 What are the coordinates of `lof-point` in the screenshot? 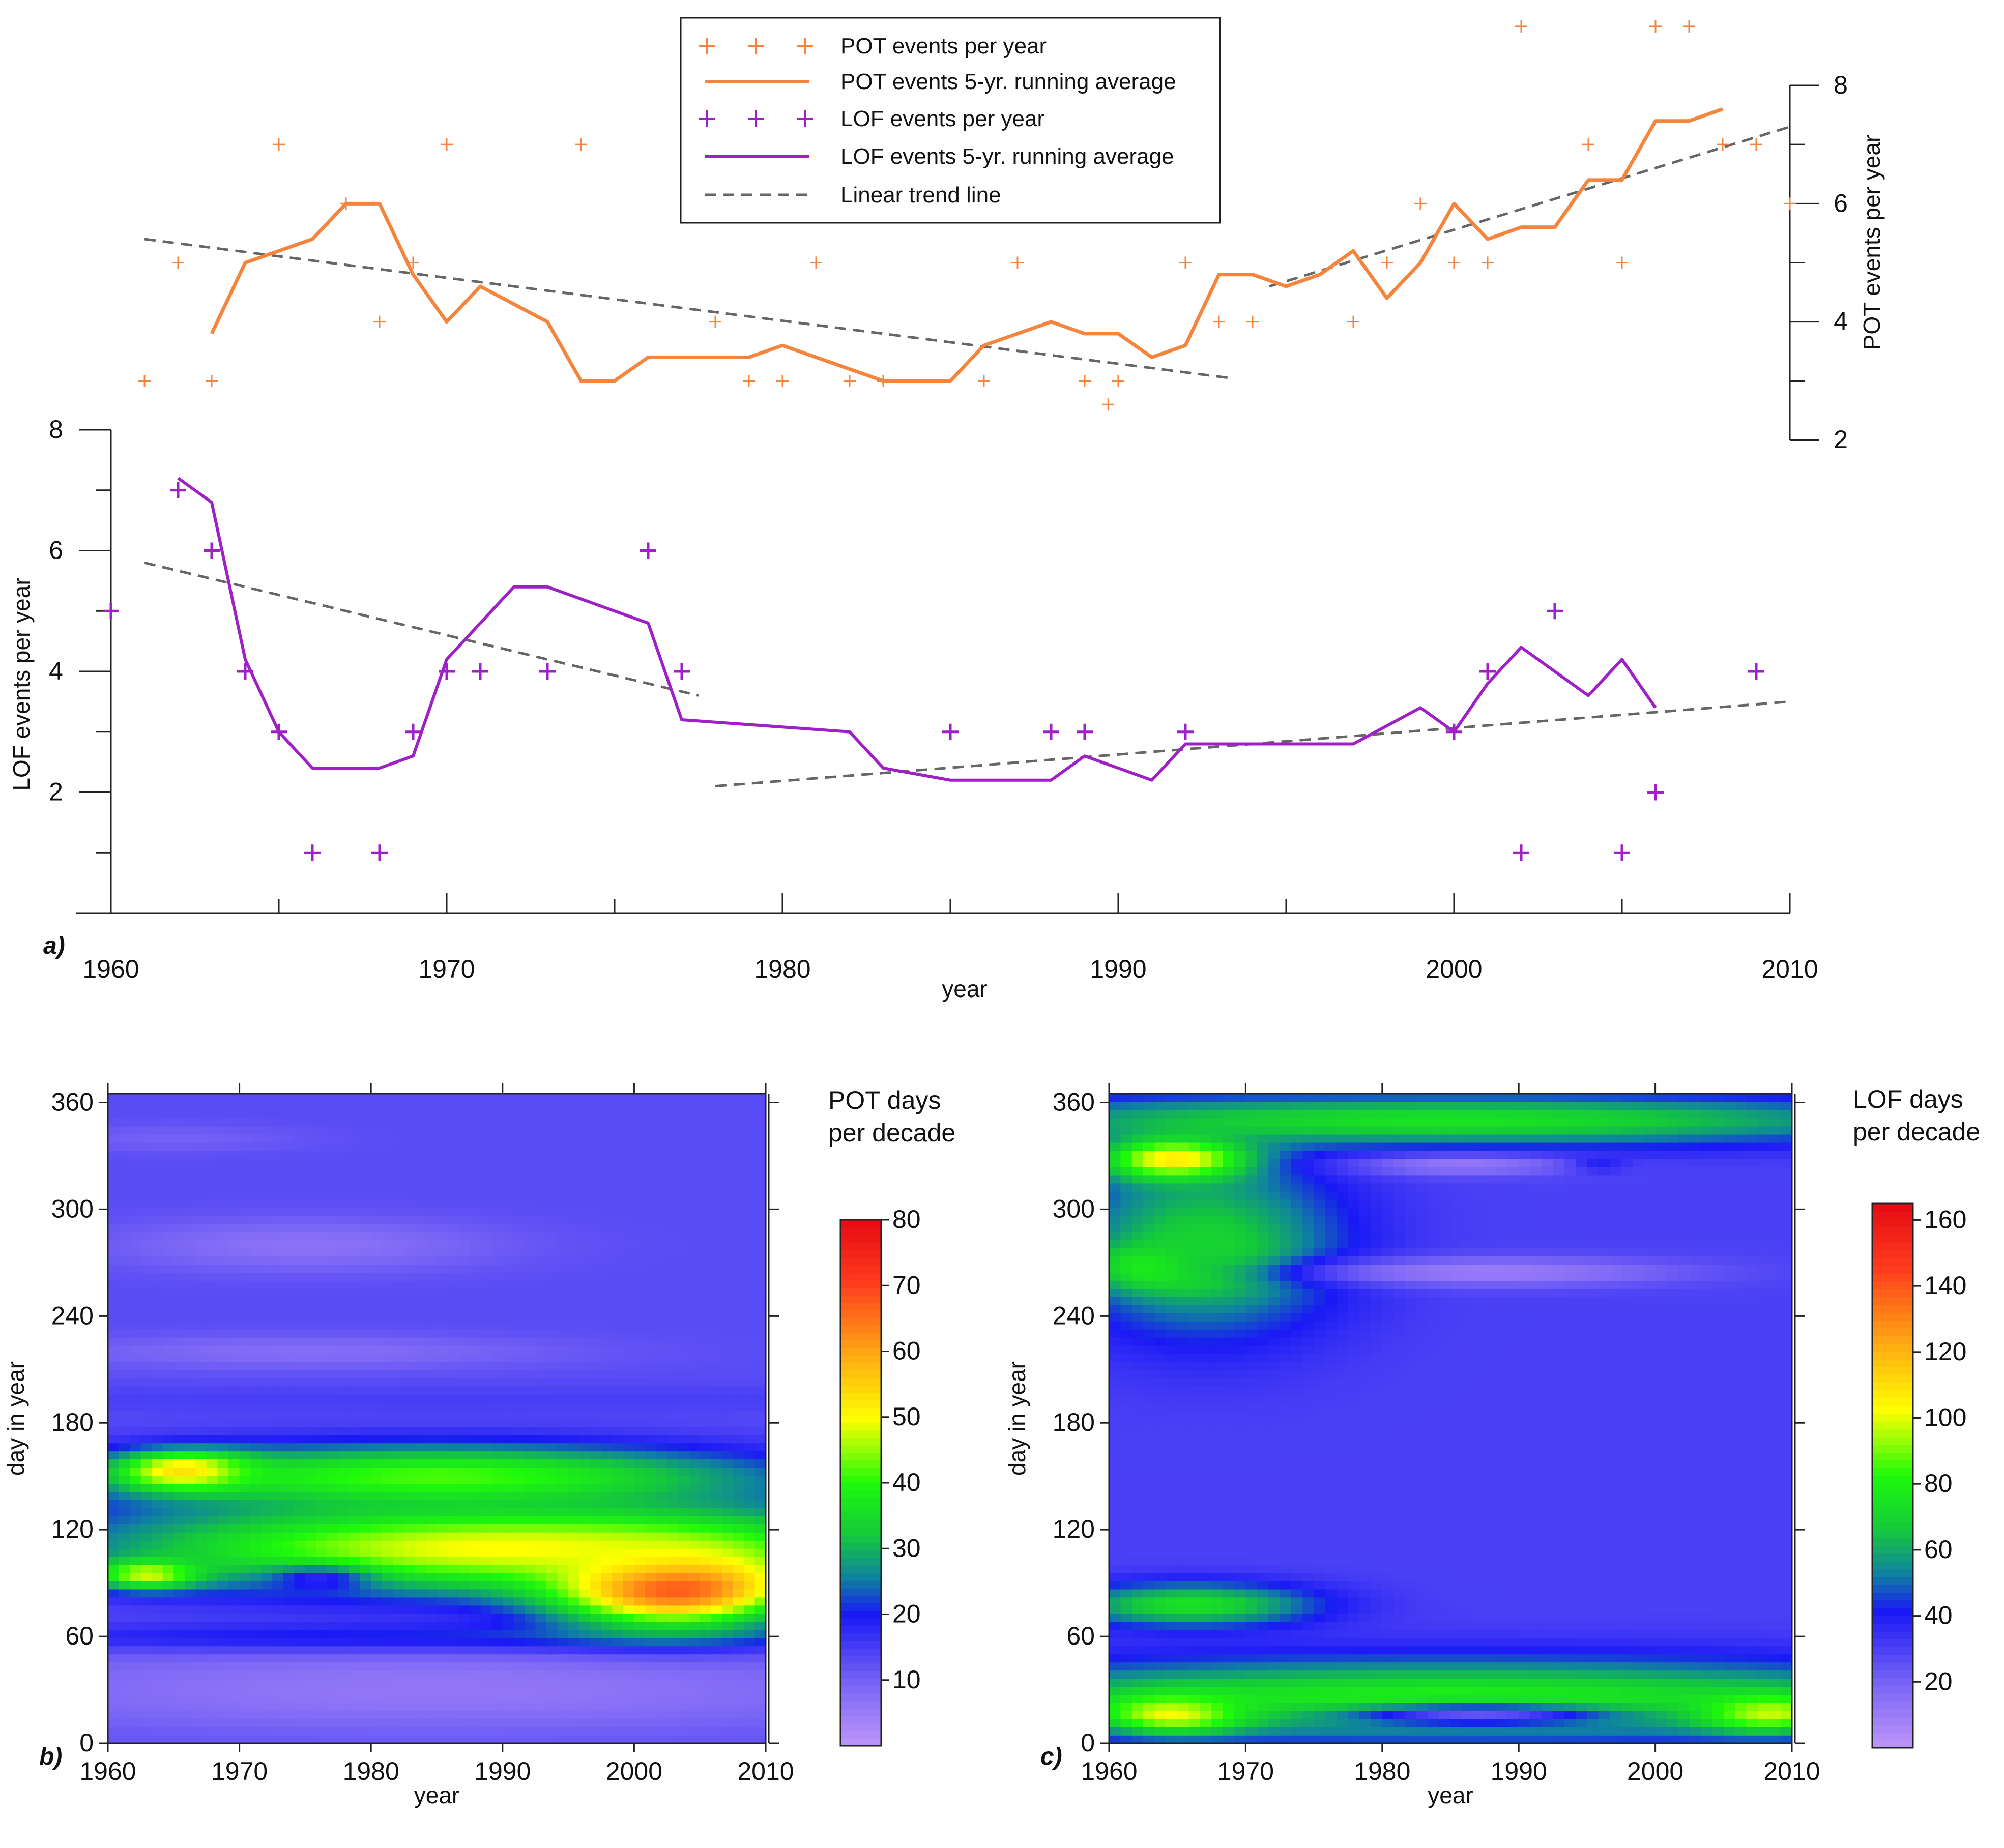 It's located at (312, 852).